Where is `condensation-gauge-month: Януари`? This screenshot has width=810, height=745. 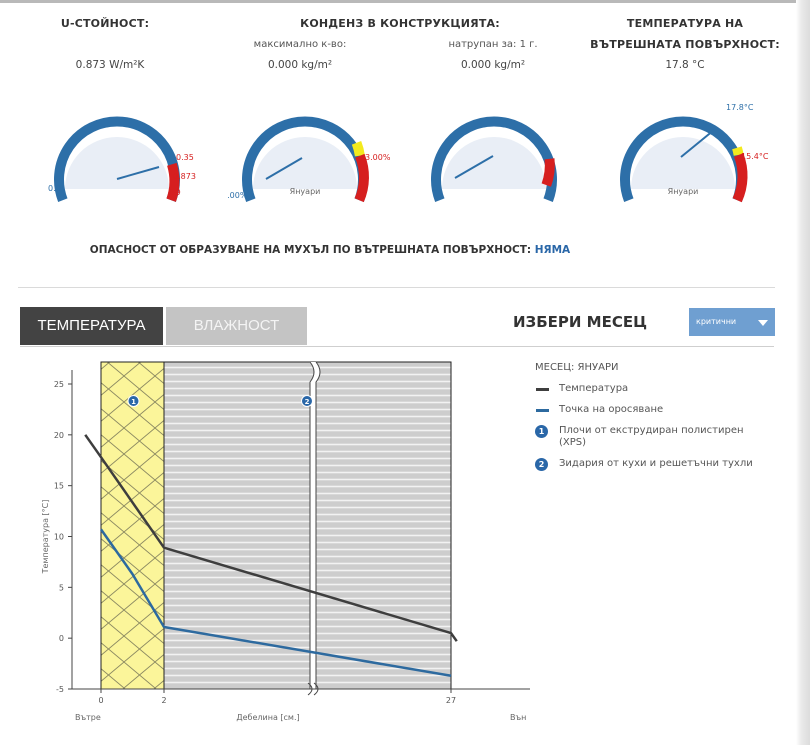
condensation-gauge-month: Януари is located at coordinates (305, 191).